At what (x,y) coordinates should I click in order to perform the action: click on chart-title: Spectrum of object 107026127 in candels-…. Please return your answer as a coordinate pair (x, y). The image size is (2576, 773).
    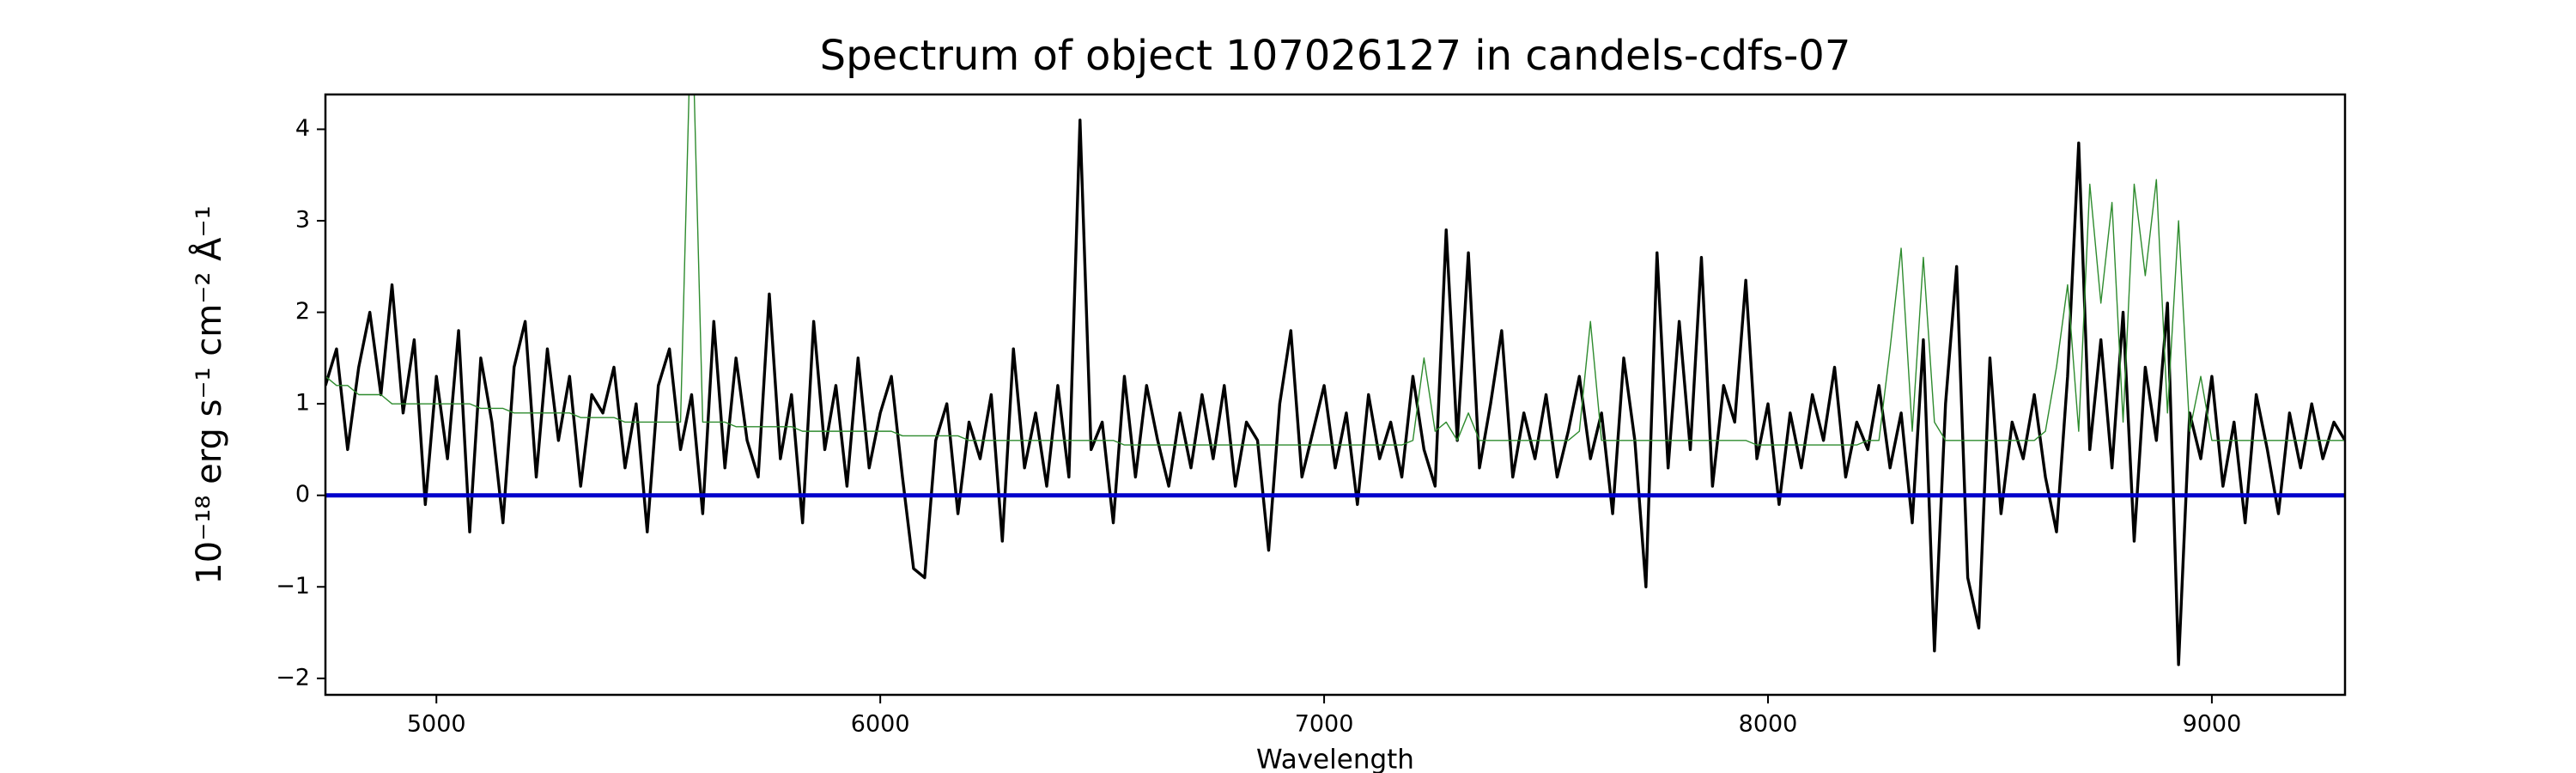
    Looking at the image, I should click on (1335, 56).